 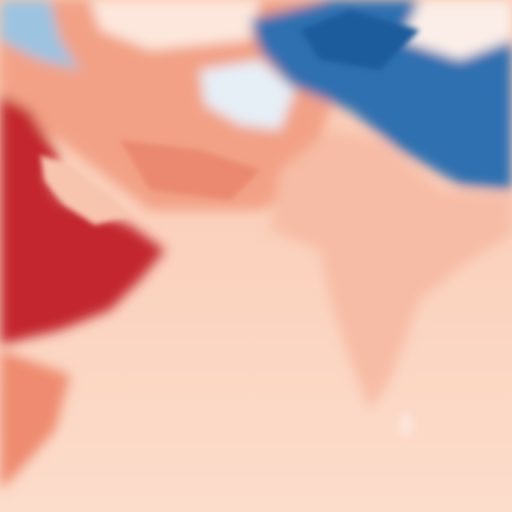 What do you see at coordinates (40, 35) in the screenshot?
I see `caspian` at bounding box center [40, 35].